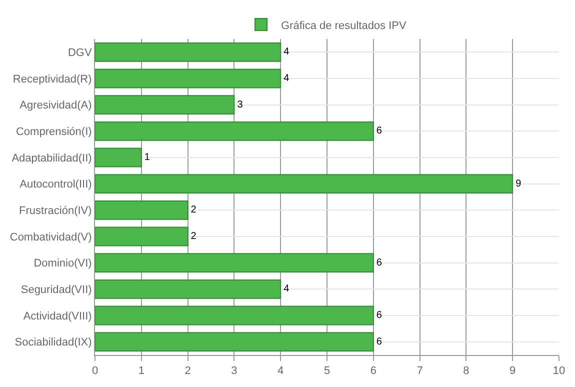  I want to click on x-tick-label: 8, so click(466, 371).